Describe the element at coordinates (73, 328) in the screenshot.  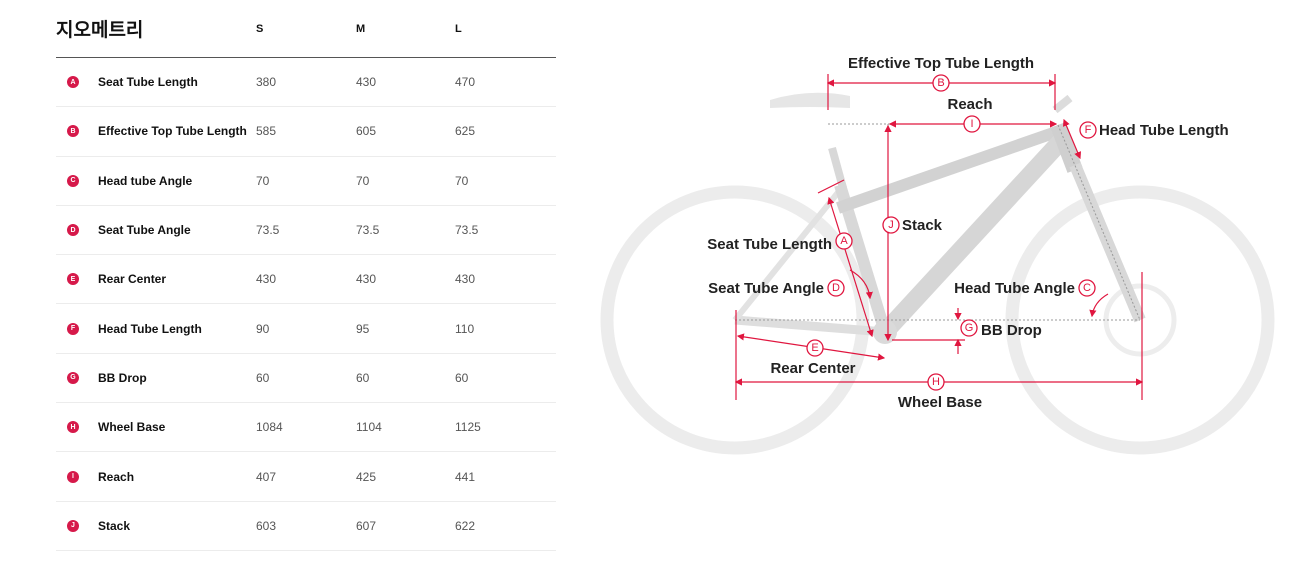
I see `row-letter-badge: F` at that location.